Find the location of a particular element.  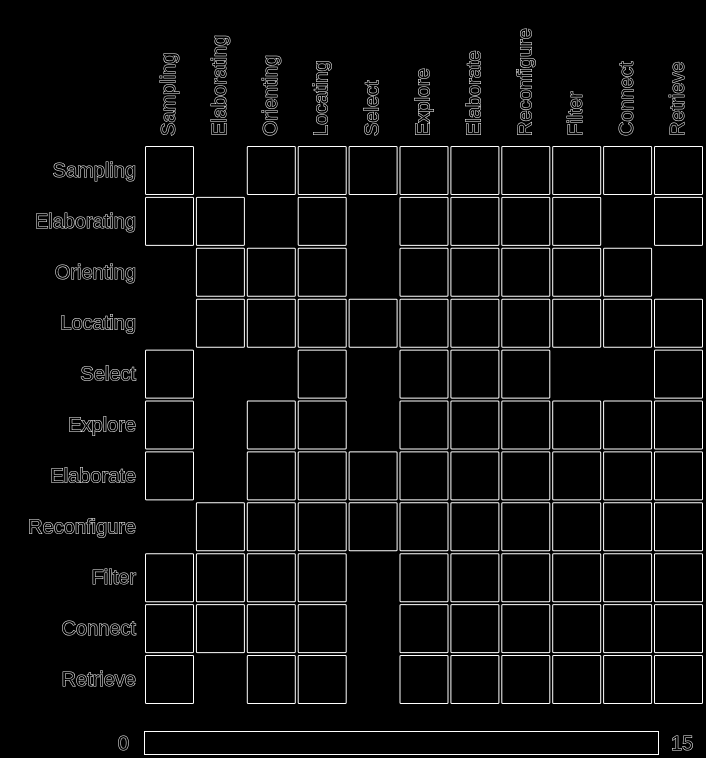

cell-sampling-filter is located at coordinates (577, 170).